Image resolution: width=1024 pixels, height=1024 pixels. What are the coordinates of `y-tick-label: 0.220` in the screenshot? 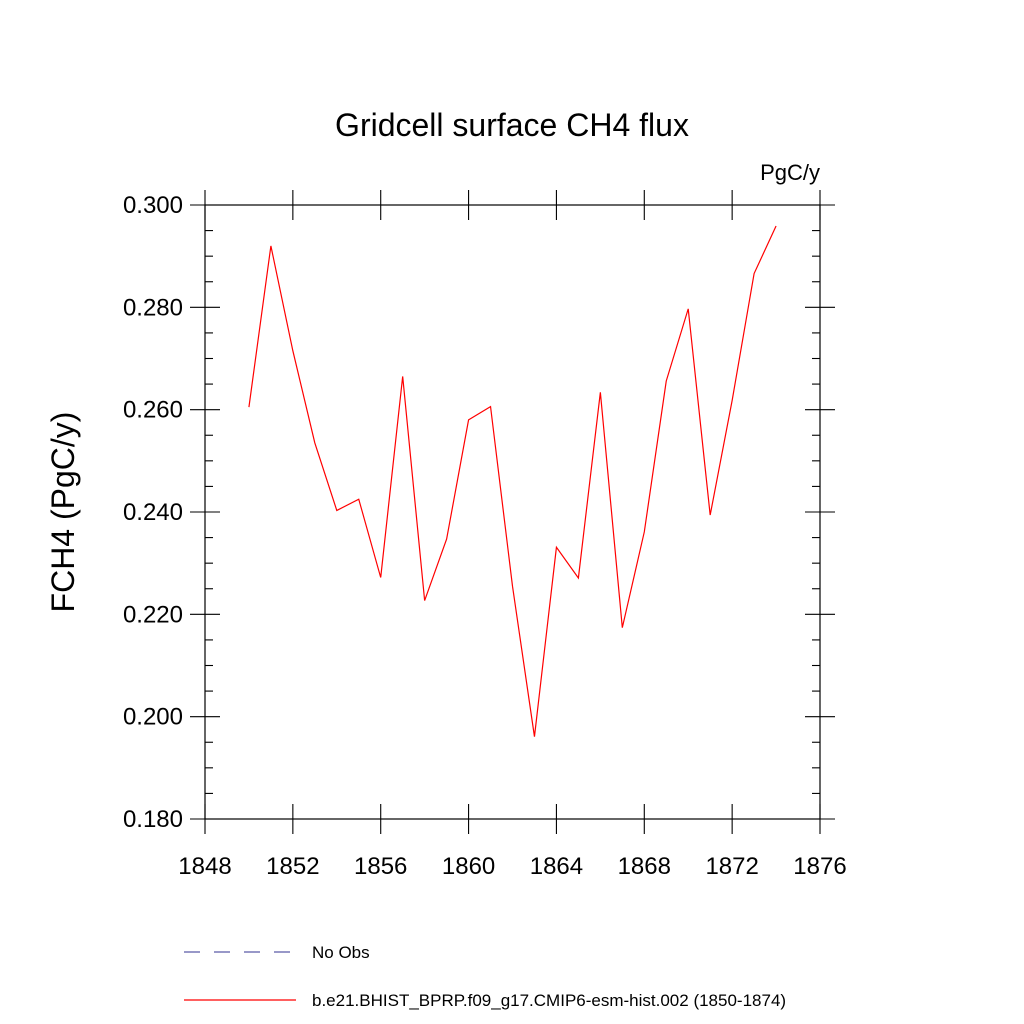 It's located at (153, 614).